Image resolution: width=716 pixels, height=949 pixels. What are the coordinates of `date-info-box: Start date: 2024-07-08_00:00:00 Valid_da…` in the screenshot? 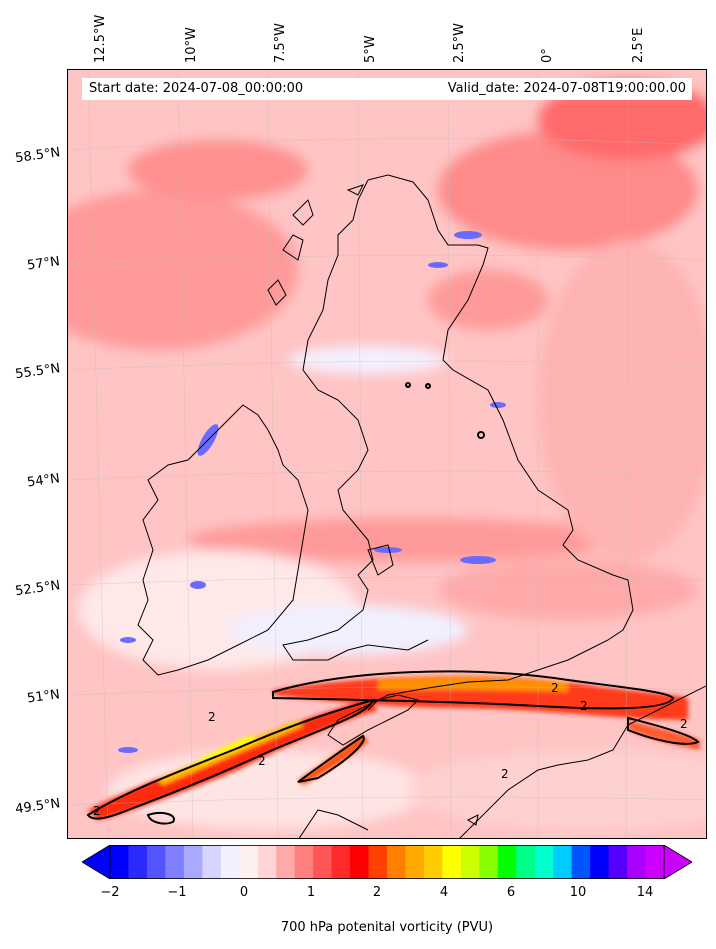 It's located at (387, 89).